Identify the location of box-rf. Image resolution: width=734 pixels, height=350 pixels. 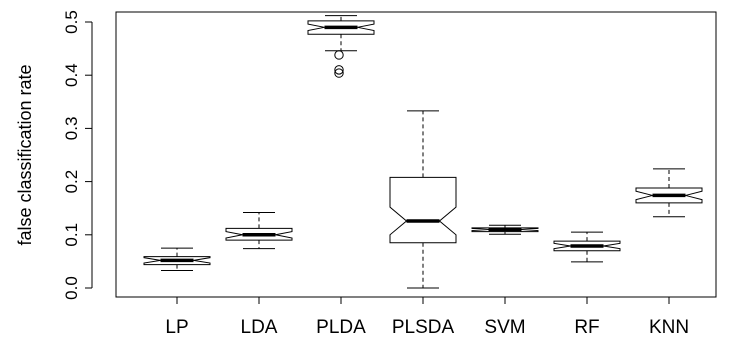
(587, 247).